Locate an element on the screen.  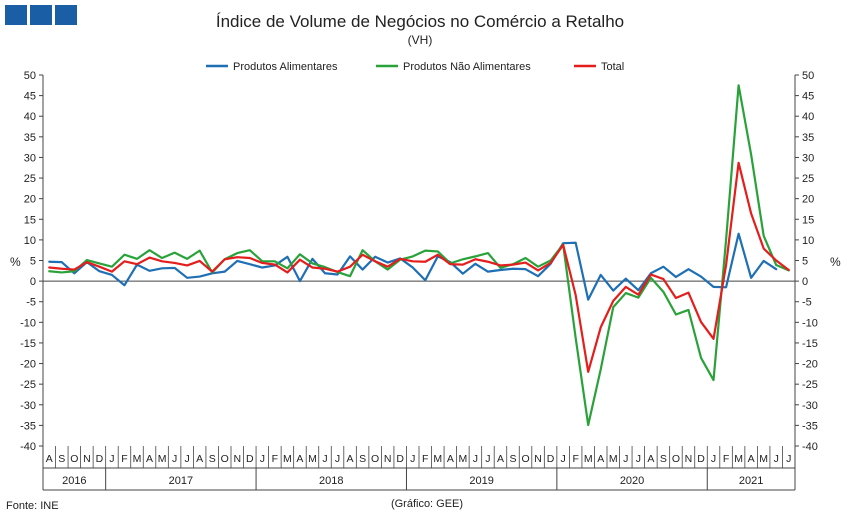
y-tick-label-right: -35 is located at coordinates (810, 426).